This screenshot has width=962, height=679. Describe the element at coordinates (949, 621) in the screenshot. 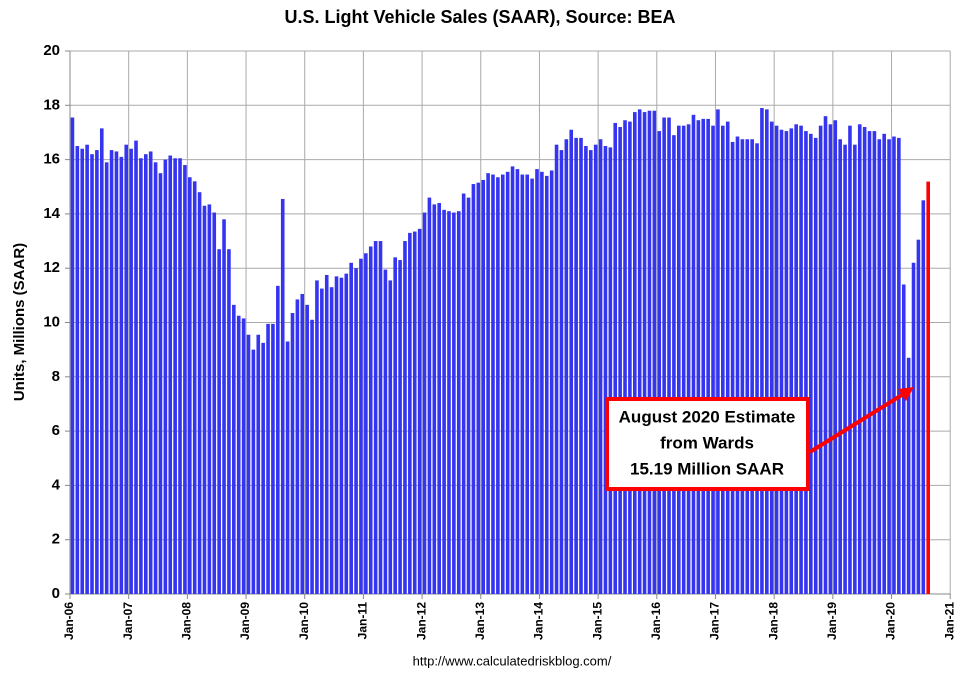

I see `x-tick-label: Jan-21` at that location.